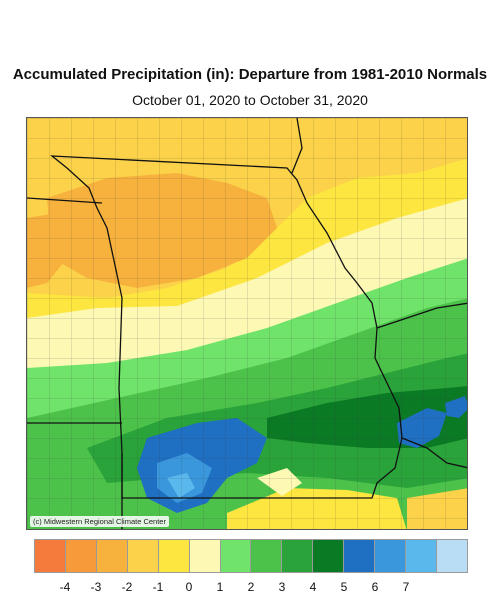  What do you see at coordinates (158, 587) in the screenshot?
I see `legend-tick-label: -1` at bounding box center [158, 587].